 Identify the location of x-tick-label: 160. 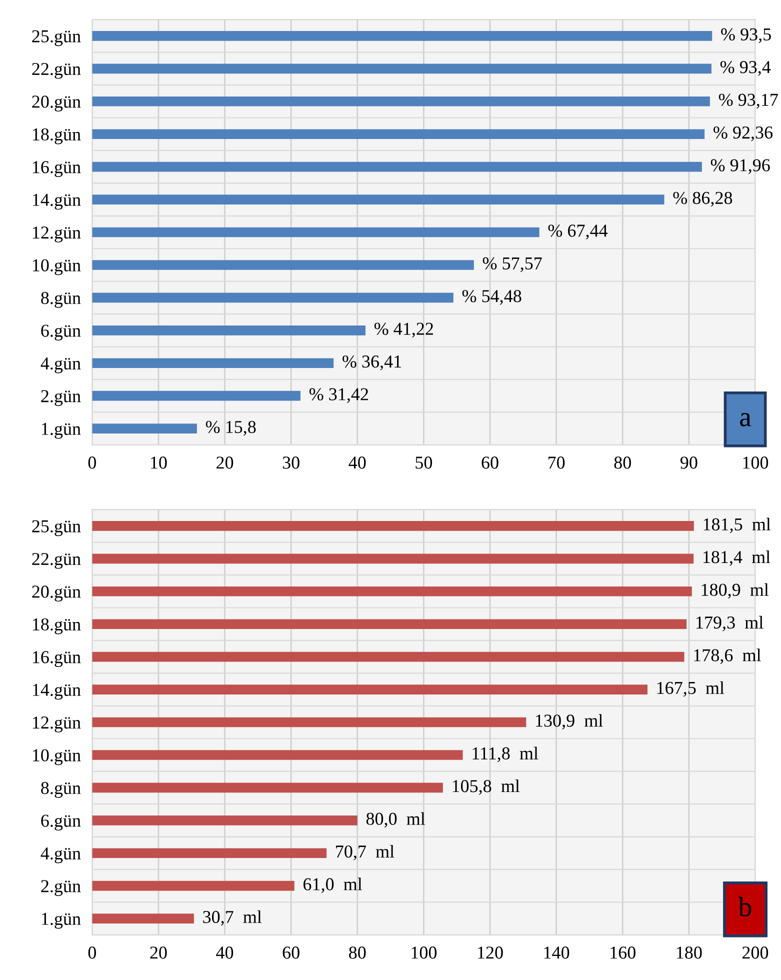
(623, 952).